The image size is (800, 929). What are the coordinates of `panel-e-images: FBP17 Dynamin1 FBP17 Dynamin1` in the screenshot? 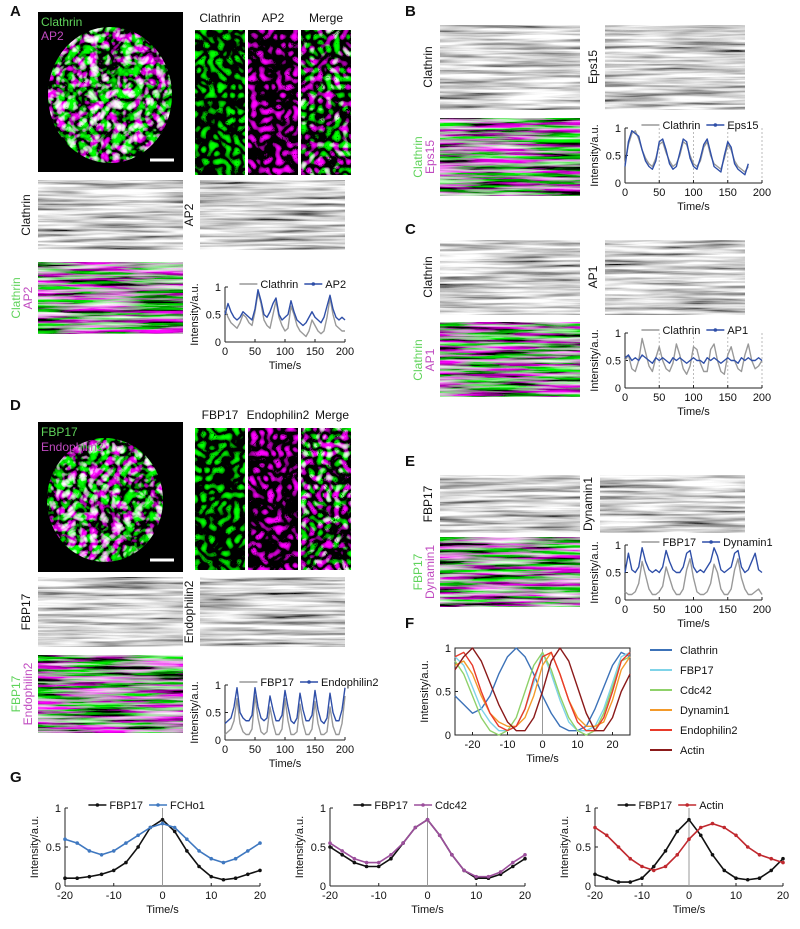 It's located at (578, 541).